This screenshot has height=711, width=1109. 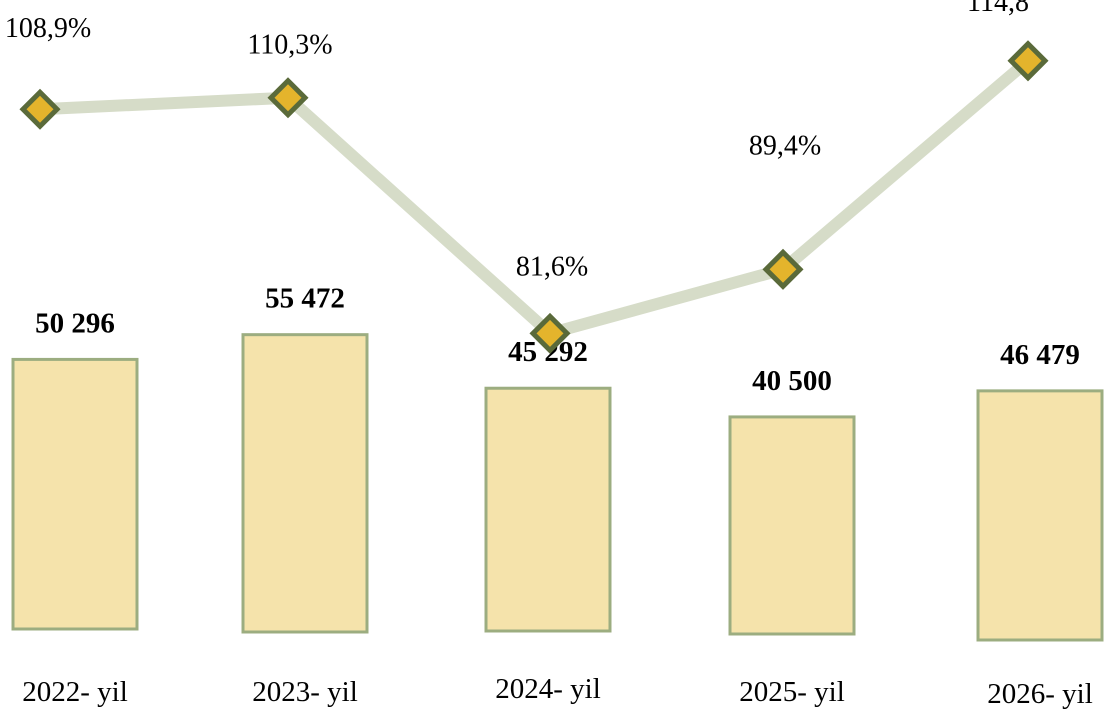 What do you see at coordinates (1040, 355) in the screenshot?
I see `bar-value-label: 46 479` at bounding box center [1040, 355].